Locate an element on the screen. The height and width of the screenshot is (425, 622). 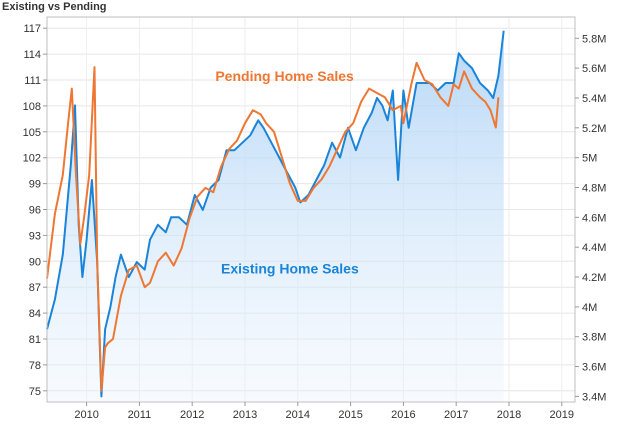
right-tick-label: 5M is located at coordinates (589, 159).